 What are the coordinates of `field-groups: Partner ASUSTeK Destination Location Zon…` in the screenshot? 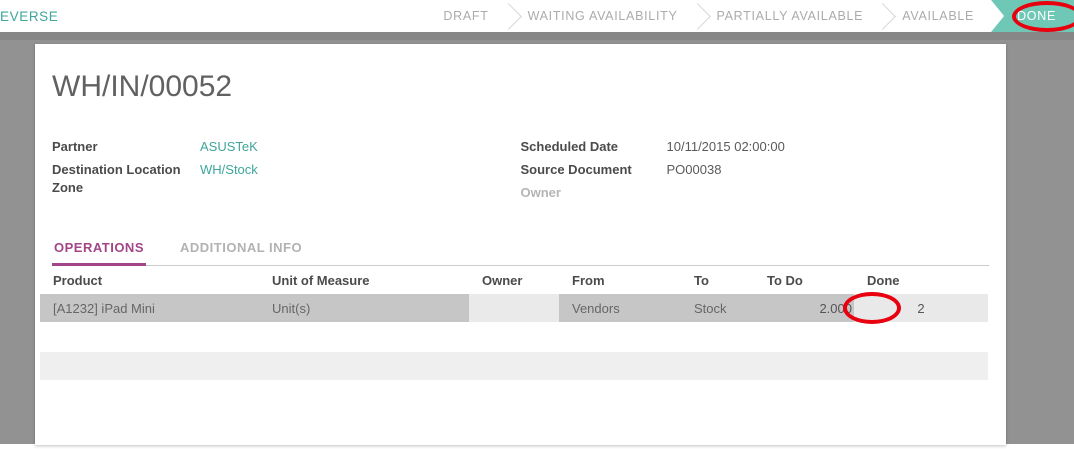 It's located at (520, 170).